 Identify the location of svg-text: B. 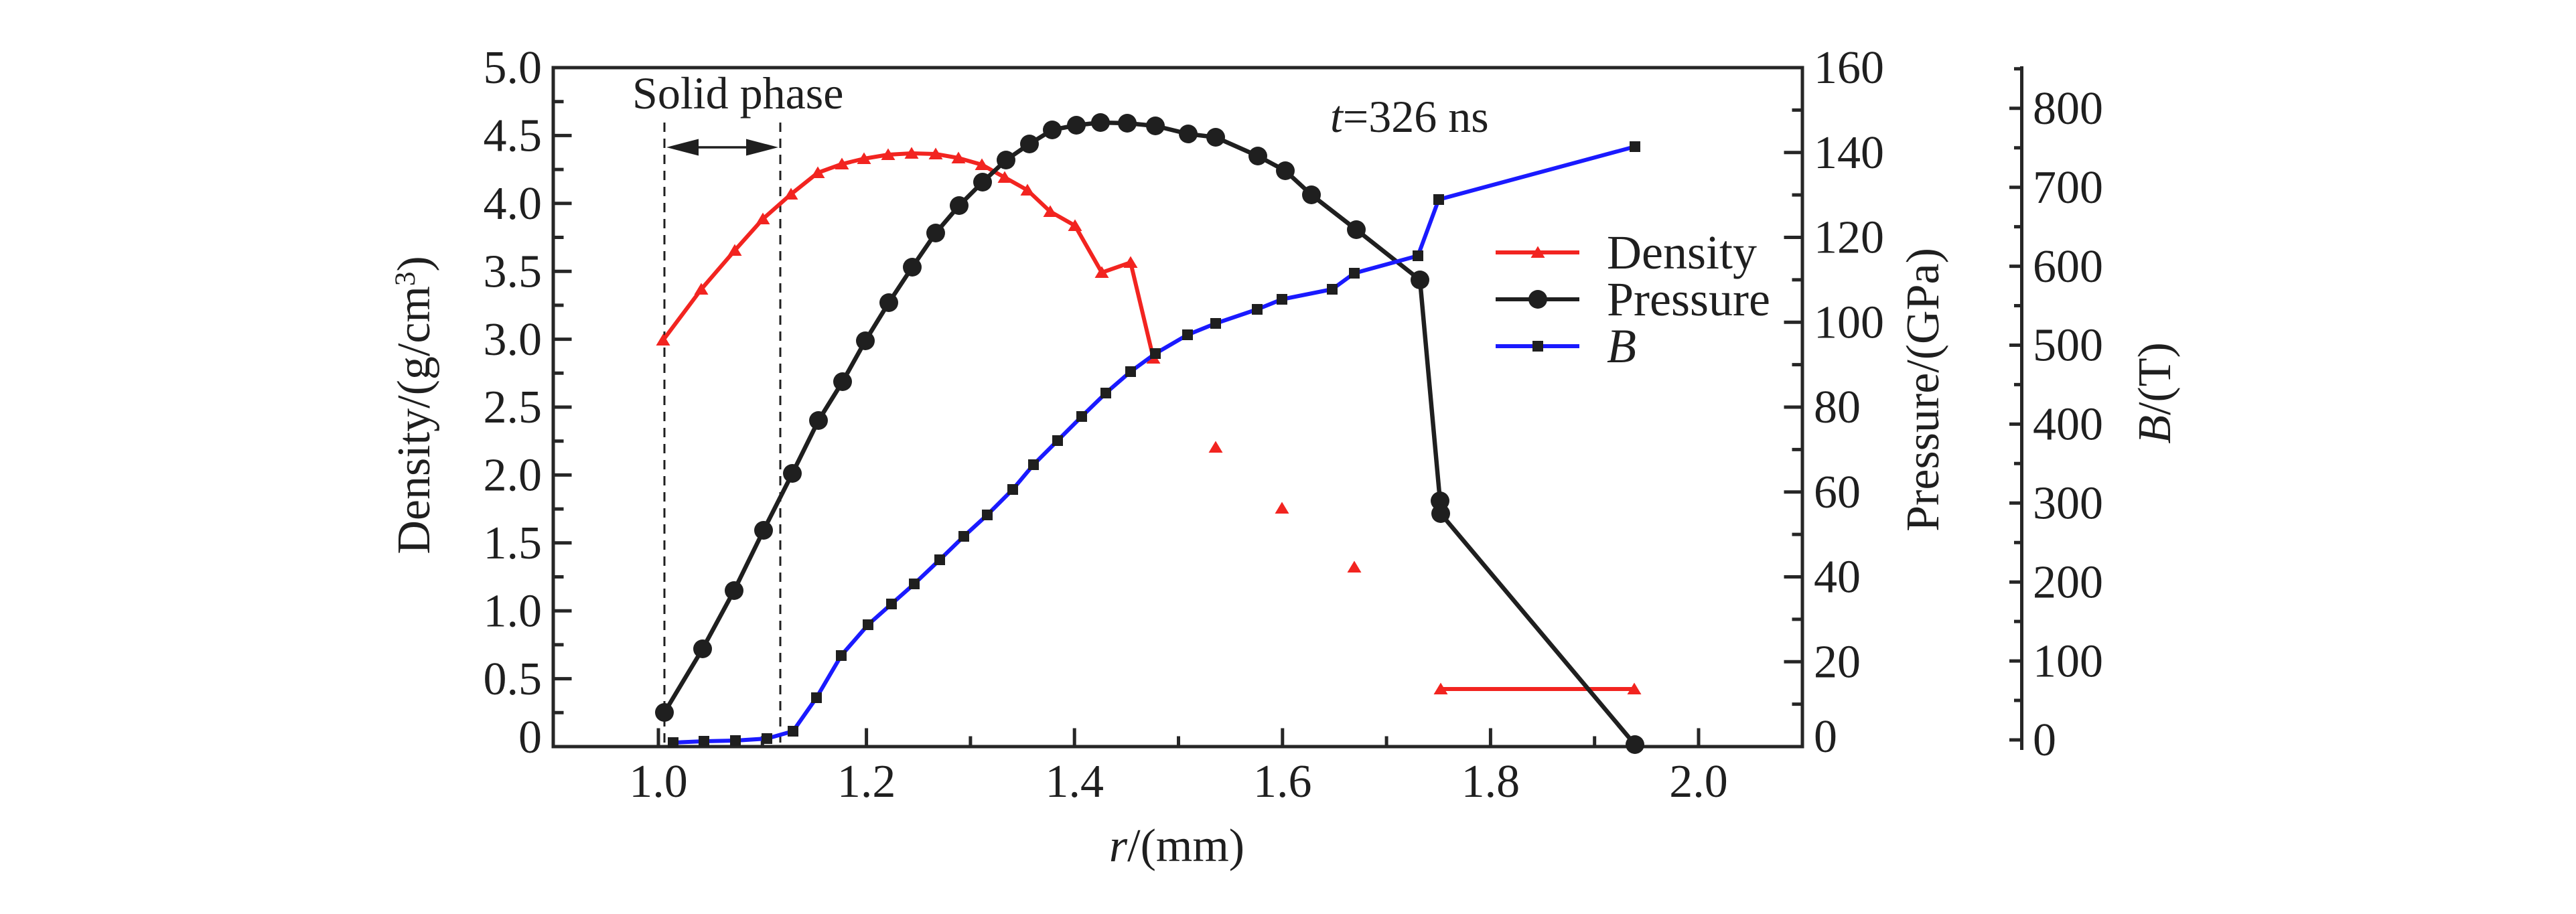
(1621, 346).